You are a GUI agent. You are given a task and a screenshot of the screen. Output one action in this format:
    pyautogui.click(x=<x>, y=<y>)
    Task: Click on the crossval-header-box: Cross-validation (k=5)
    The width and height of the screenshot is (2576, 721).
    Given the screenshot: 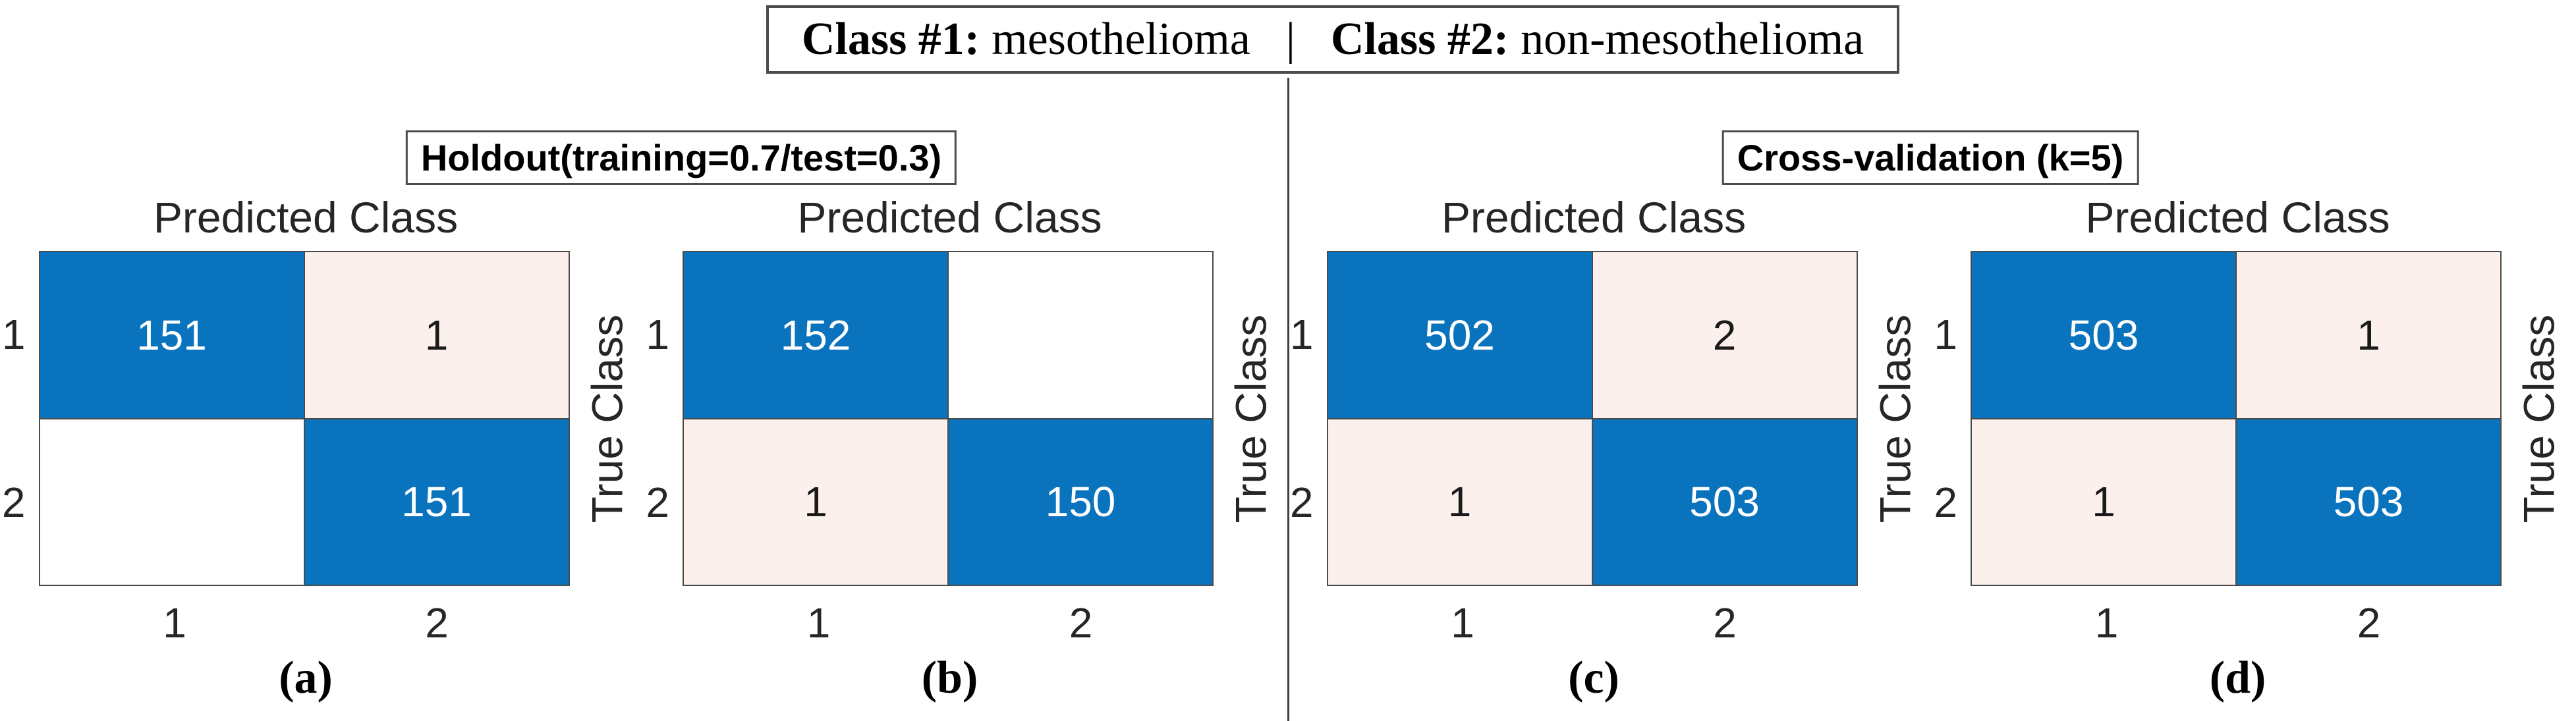 What is the action you would take?
    pyautogui.click(x=1930, y=157)
    